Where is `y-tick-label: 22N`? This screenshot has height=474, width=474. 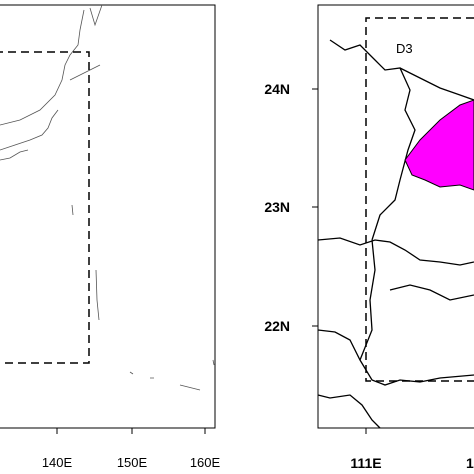 y-tick-label: 22N is located at coordinates (277, 326).